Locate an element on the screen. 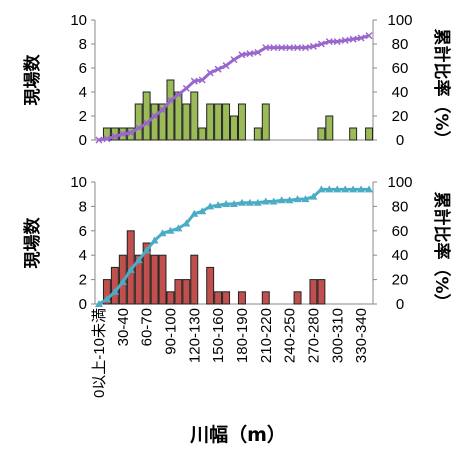  right-tick-label: 60 is located at coordinates (400, 231).